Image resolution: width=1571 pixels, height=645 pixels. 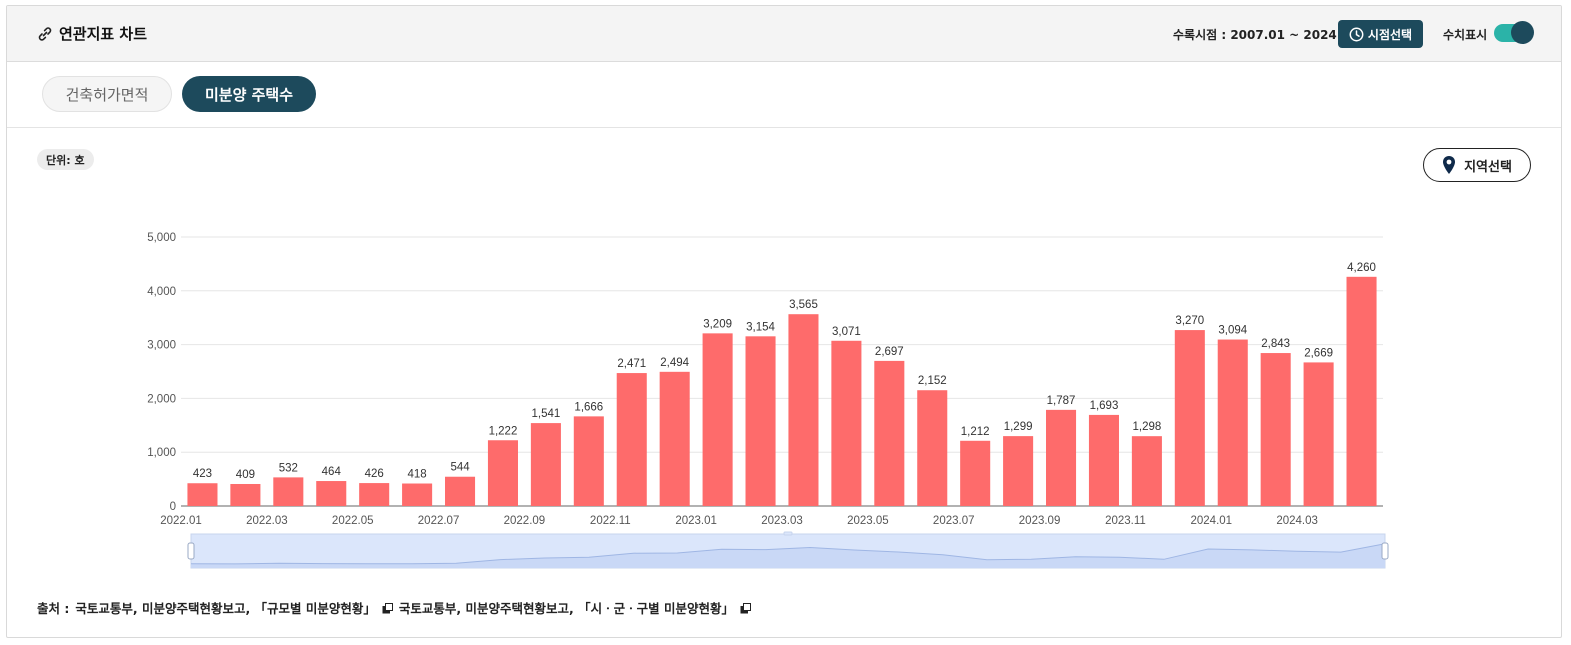 What do you see at coordinates (1361, 268) in the screenshot?
I see `data-label: 4,260` at bounding box center [1361, 268].